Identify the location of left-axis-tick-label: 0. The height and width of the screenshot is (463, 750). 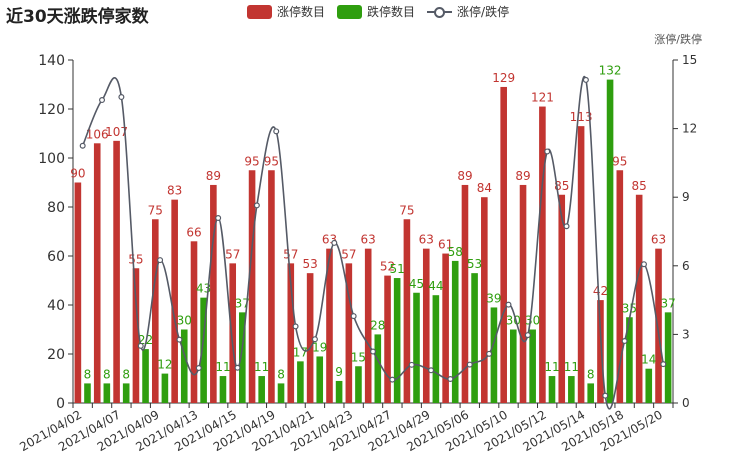
(60, 404).